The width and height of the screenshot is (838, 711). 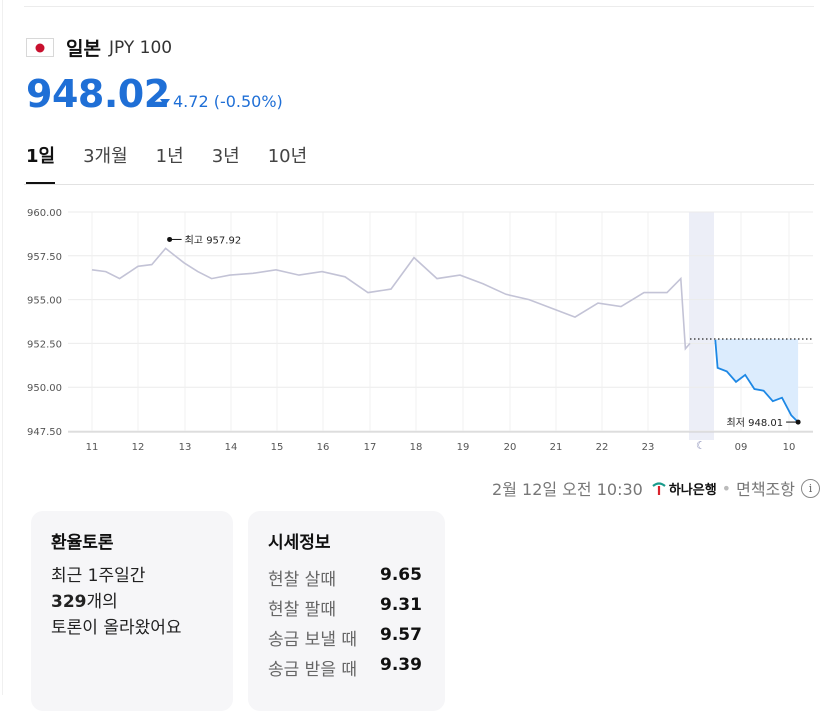 What do you see at coordinates (391, 299) in the screenshot?
I see `history-line` at bounding box center [391, 299].